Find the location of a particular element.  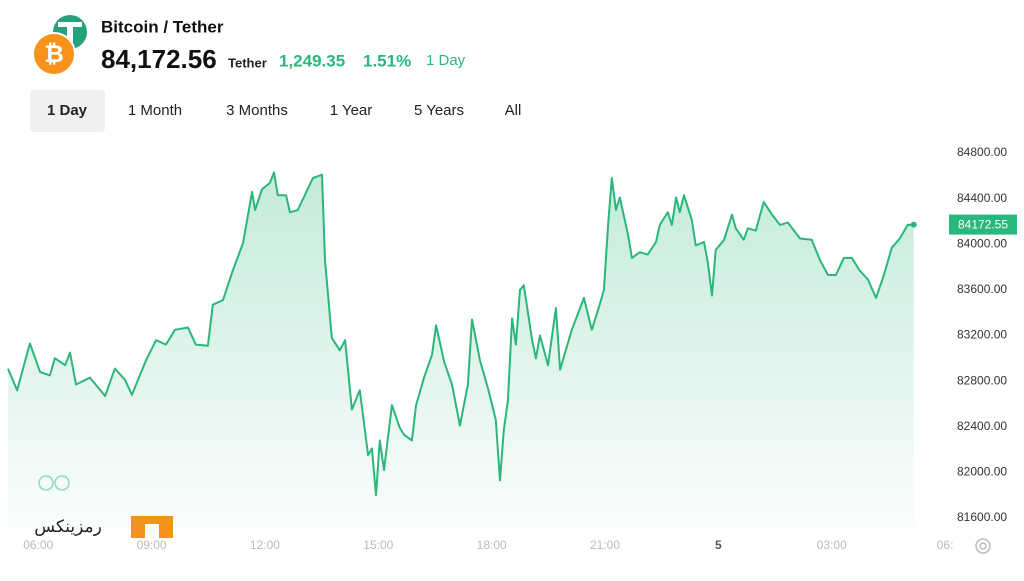

x-tick-label: 15:00 is located at coordinates (378, 545).